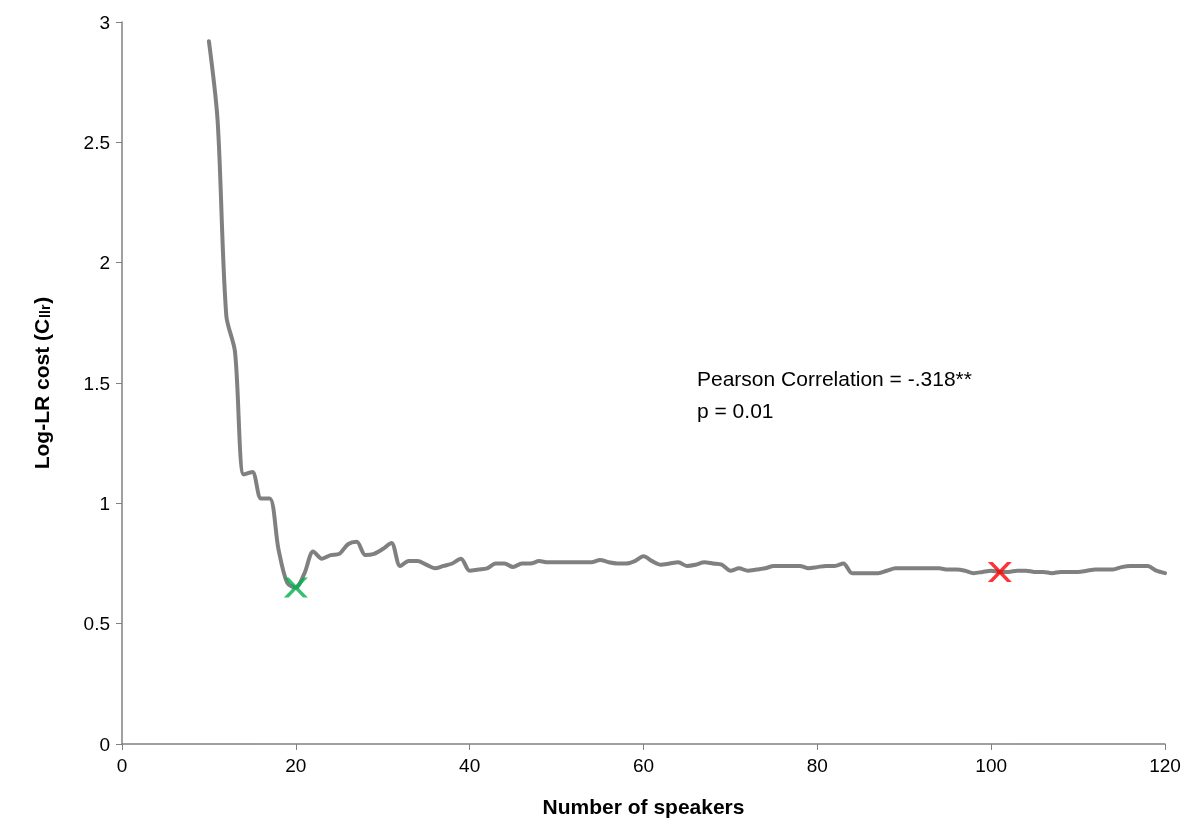 This screenshot has height=836, width=1196. What do you see at coordinates (104, 503) in the screenshot?
I see `y-tick-label: 1` at bounding box center [104, 503].